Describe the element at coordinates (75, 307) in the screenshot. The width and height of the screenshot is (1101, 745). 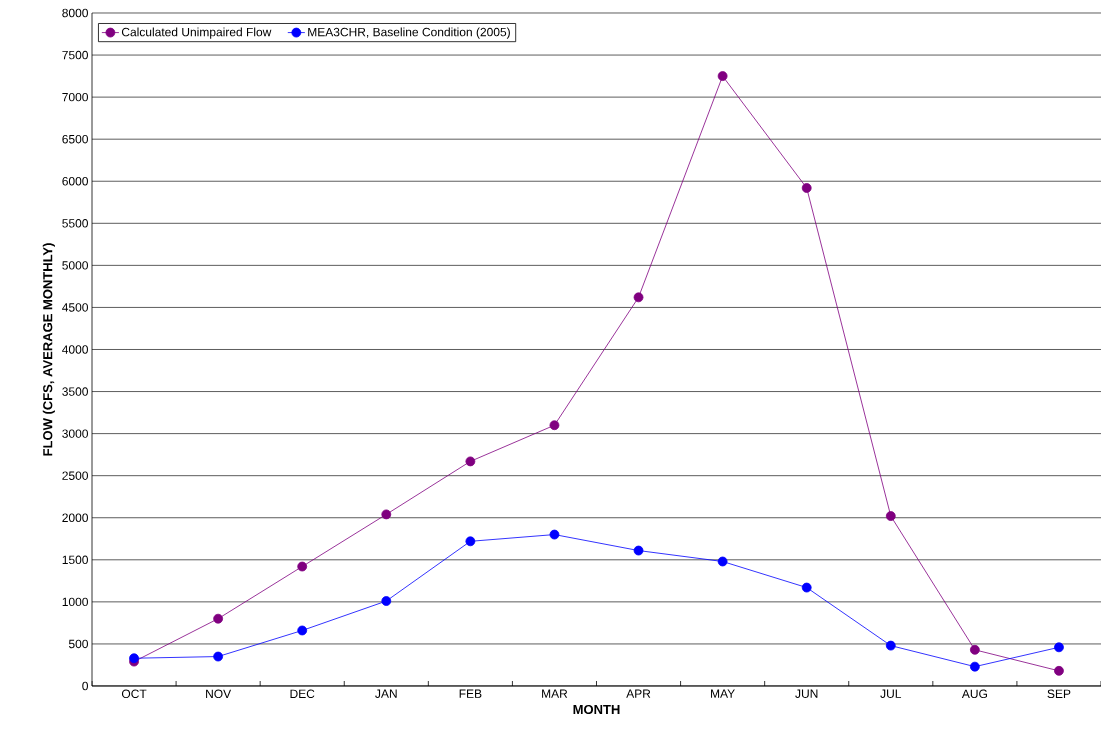
I see `y-tick-label: 4500` at that location.